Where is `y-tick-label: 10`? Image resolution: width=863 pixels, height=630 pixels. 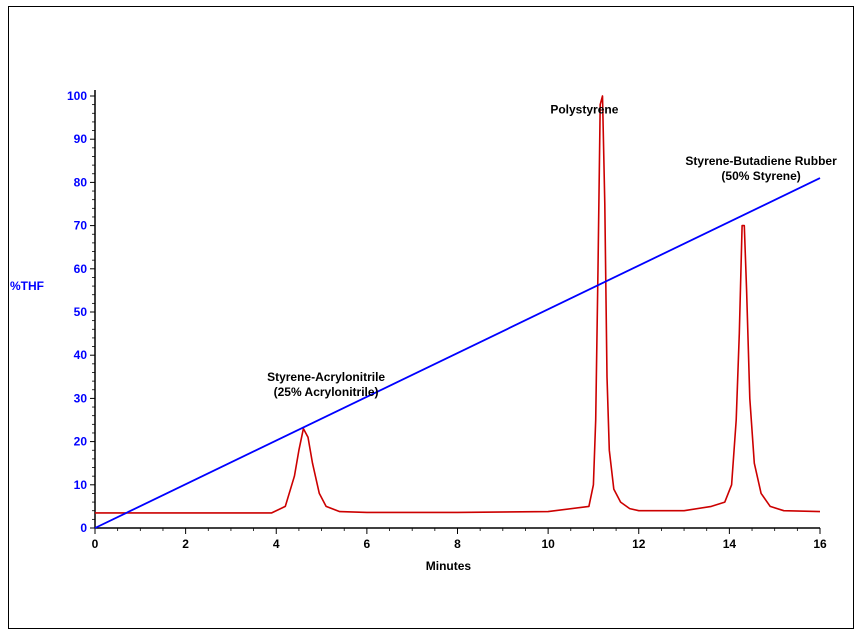 y-tick-label: 10 is located at coordinates (81, 485).